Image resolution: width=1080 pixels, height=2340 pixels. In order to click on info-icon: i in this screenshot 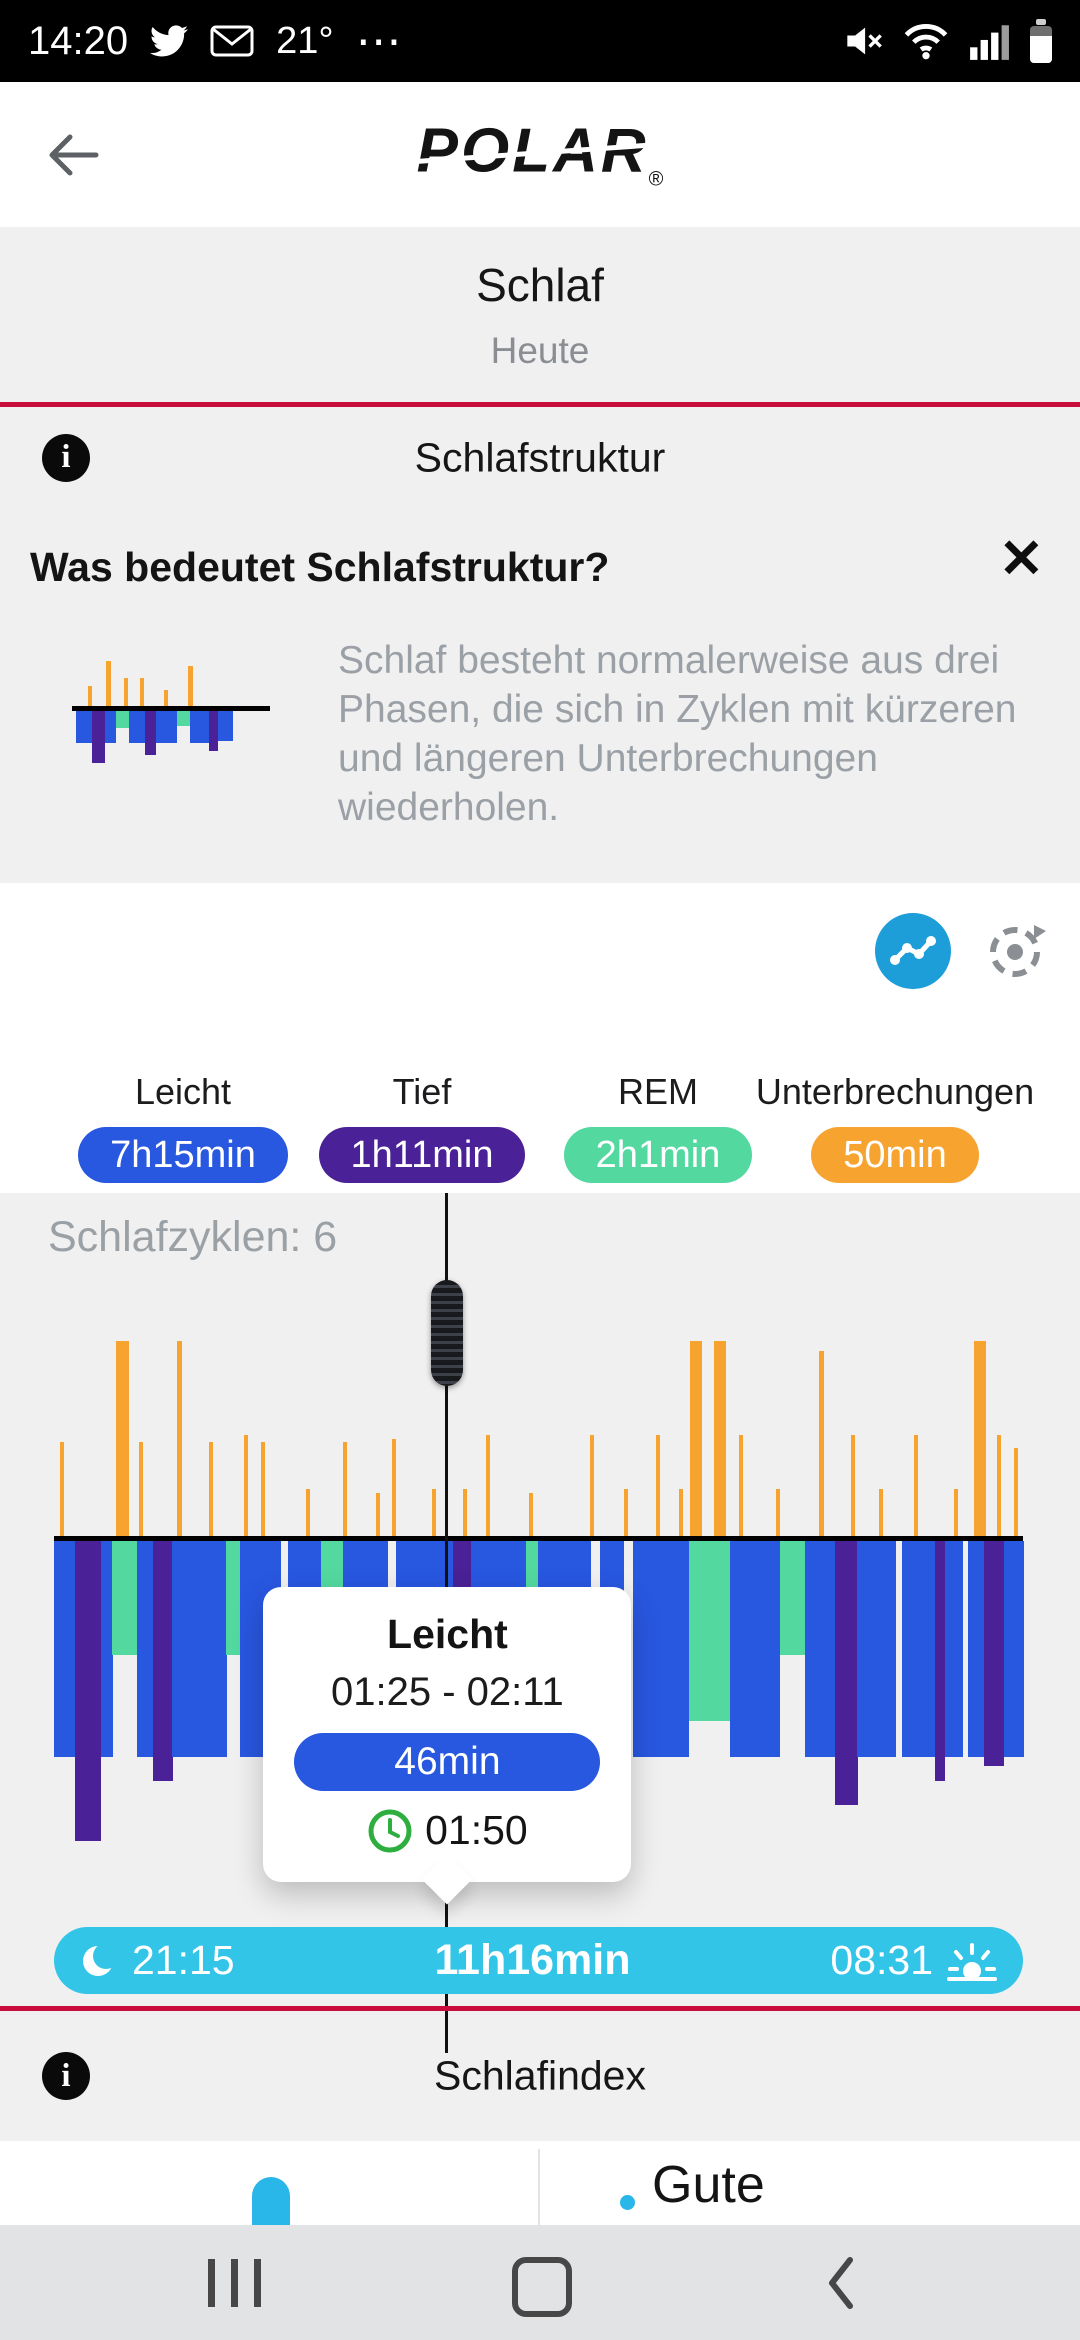, I will do `click(66, 457)`.